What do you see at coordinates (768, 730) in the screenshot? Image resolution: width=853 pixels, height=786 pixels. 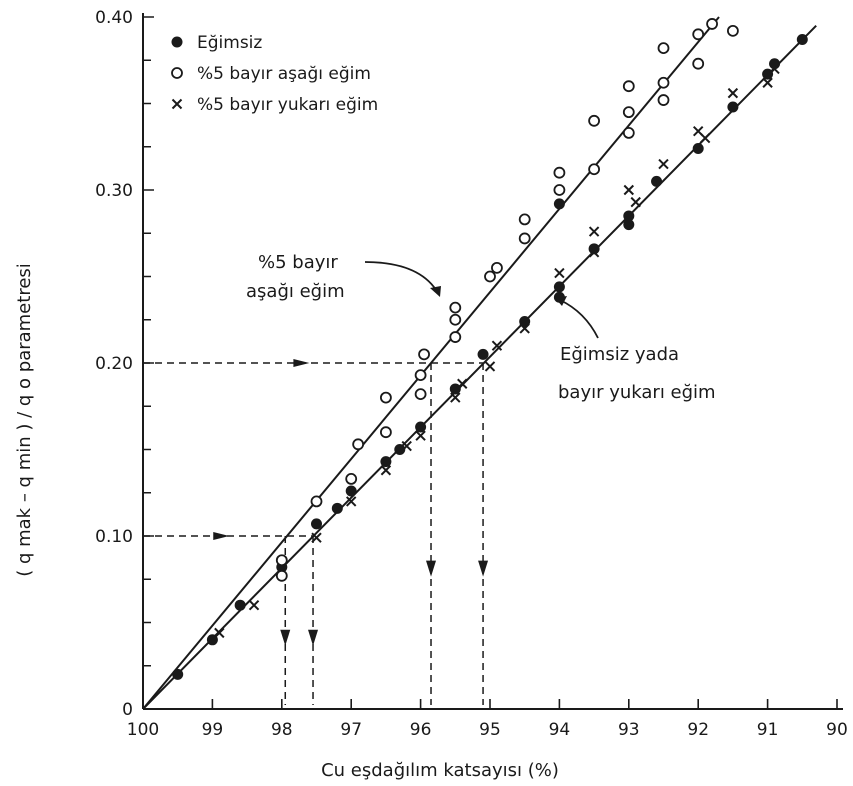 I see `x-tick-label-91: 91` at bounding box center [768, 730].